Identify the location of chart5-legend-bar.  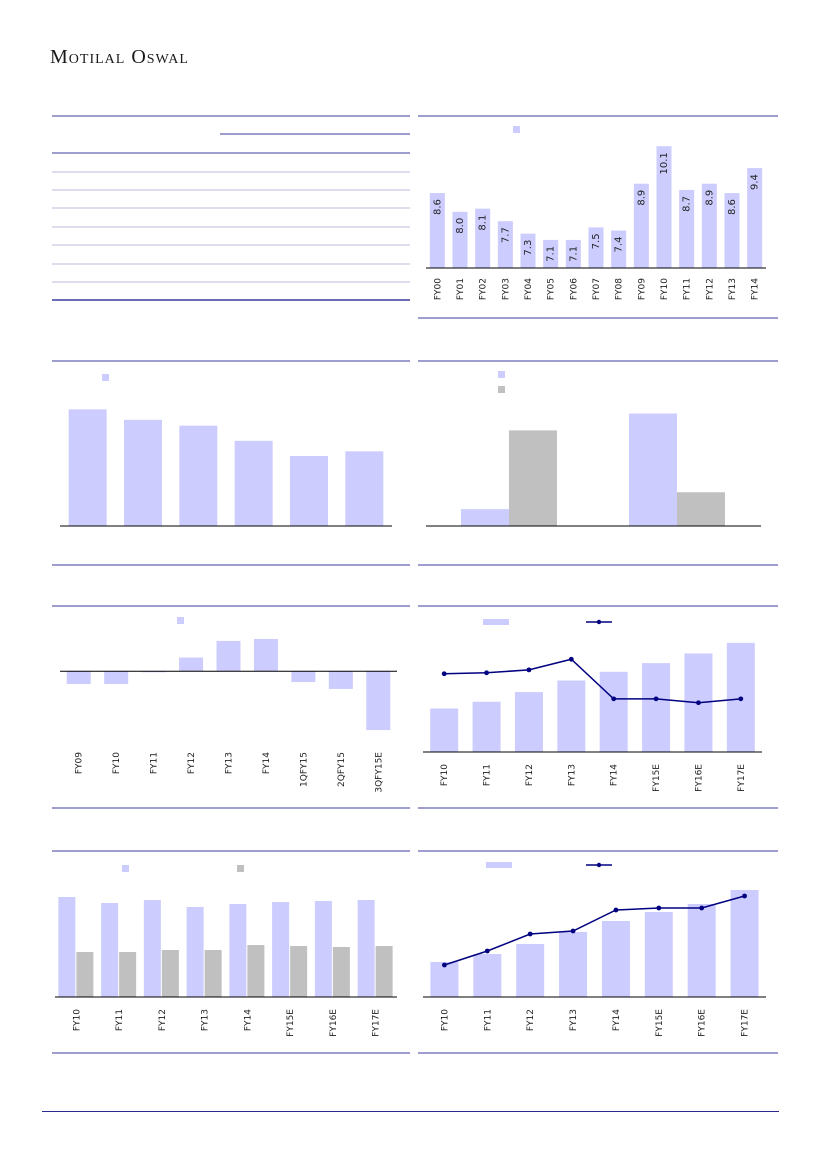
(496, 622).